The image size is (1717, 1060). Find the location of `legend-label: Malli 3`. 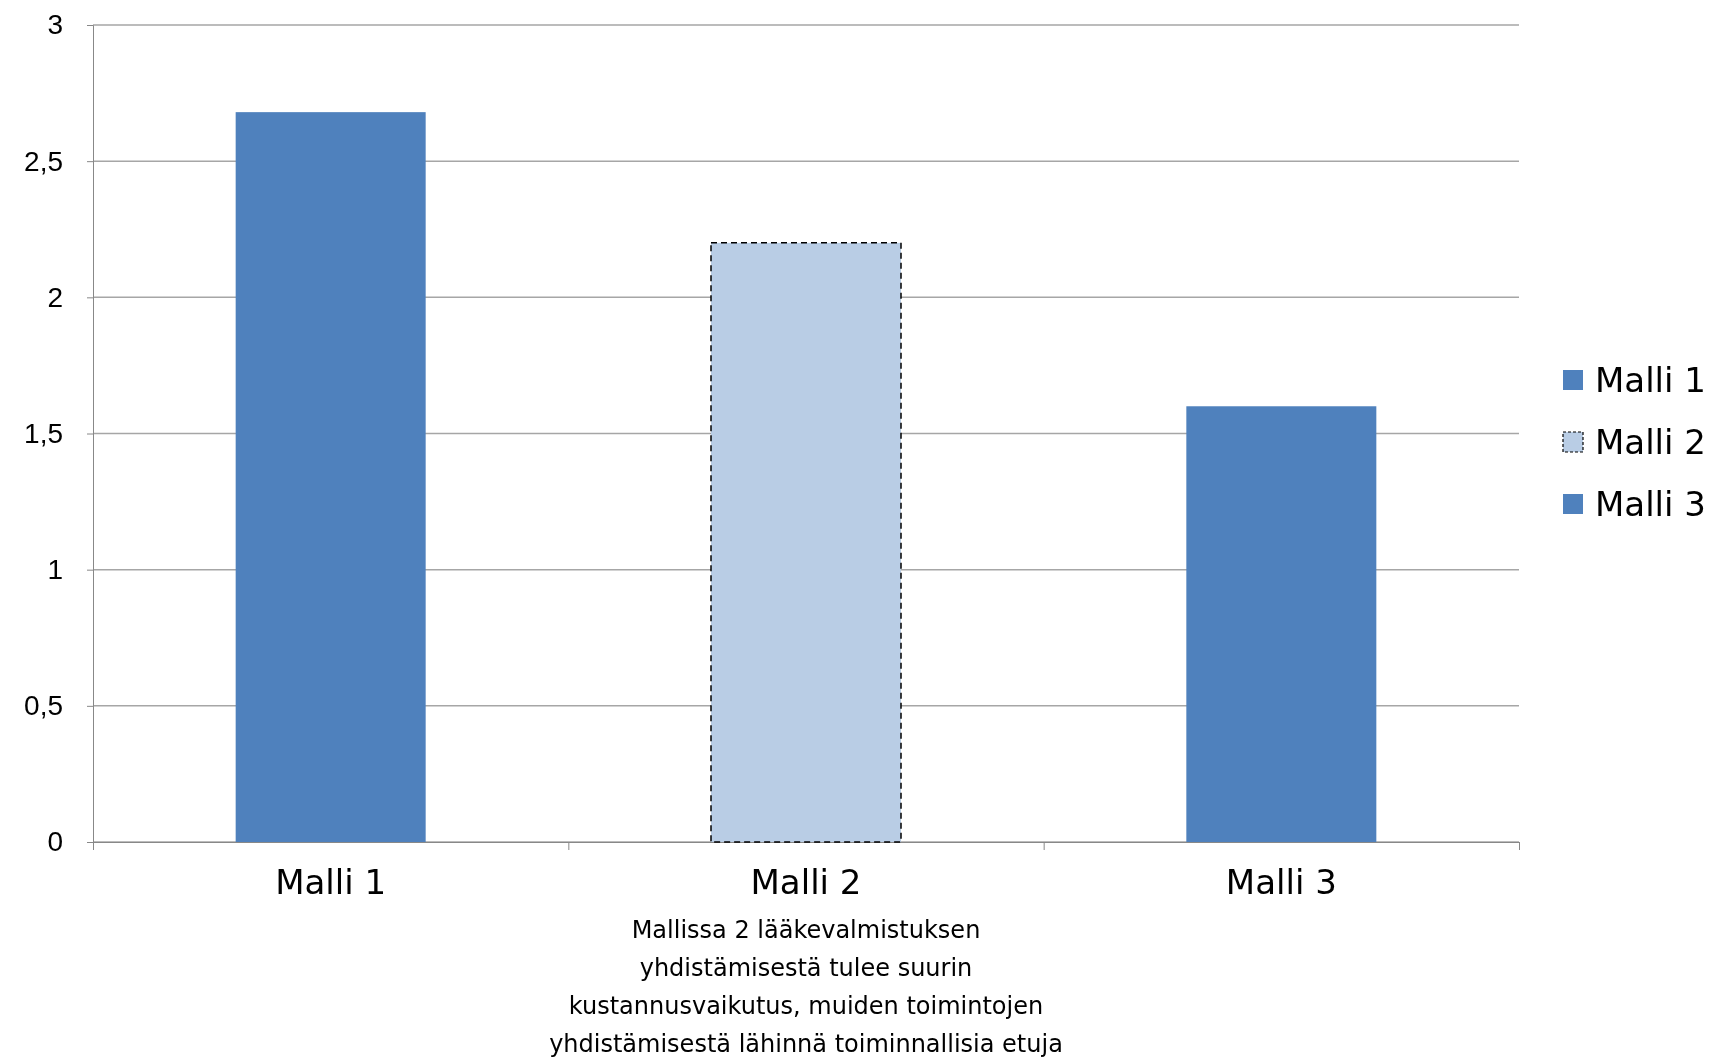

legend-label: Malli 3 is located at coordinates (1650, 504).